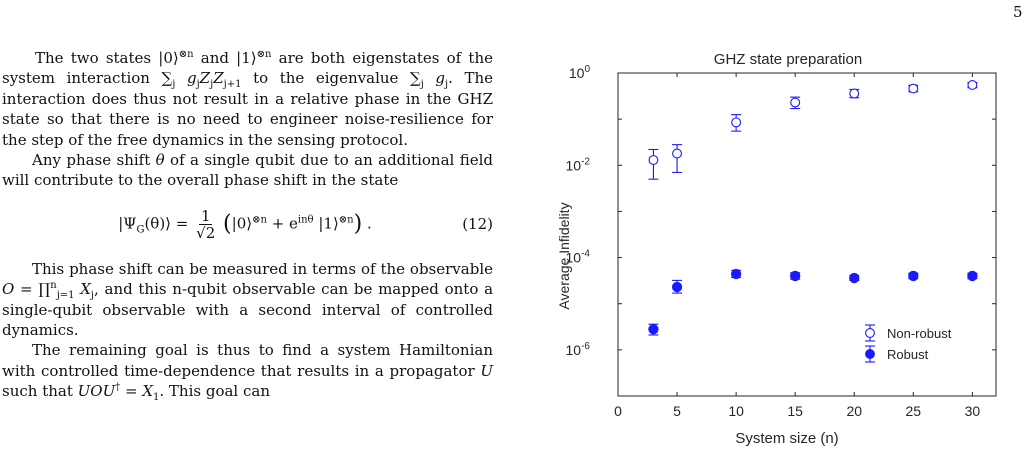  What do you see at coordinates (788, 59) in the screenshot?
I see `chart-title: GHZ state preparation` at bounding box center [788, 59].